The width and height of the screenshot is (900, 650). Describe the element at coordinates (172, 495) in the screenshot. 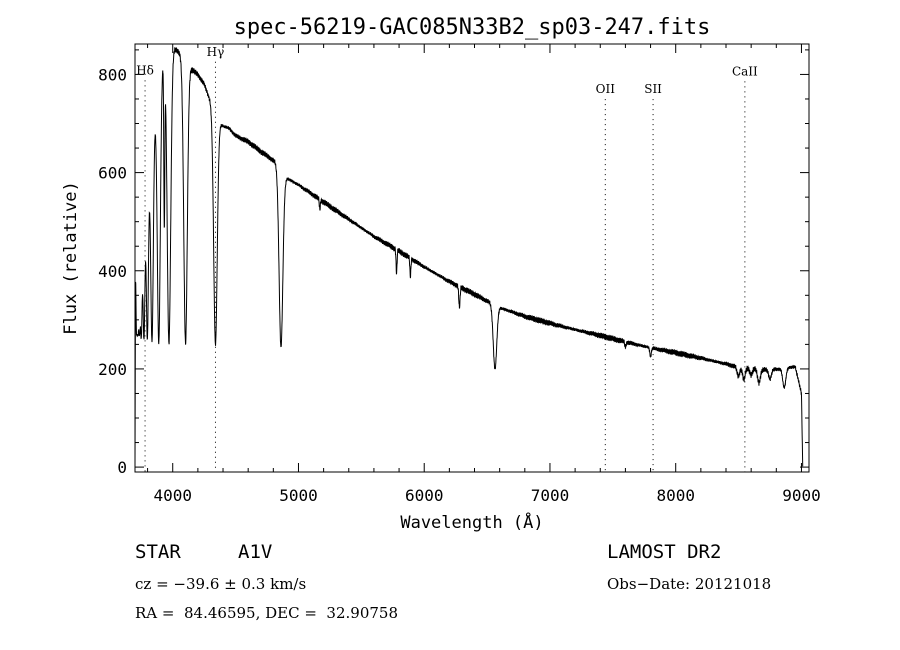

I see `x-tick-label: 4000` at that location.